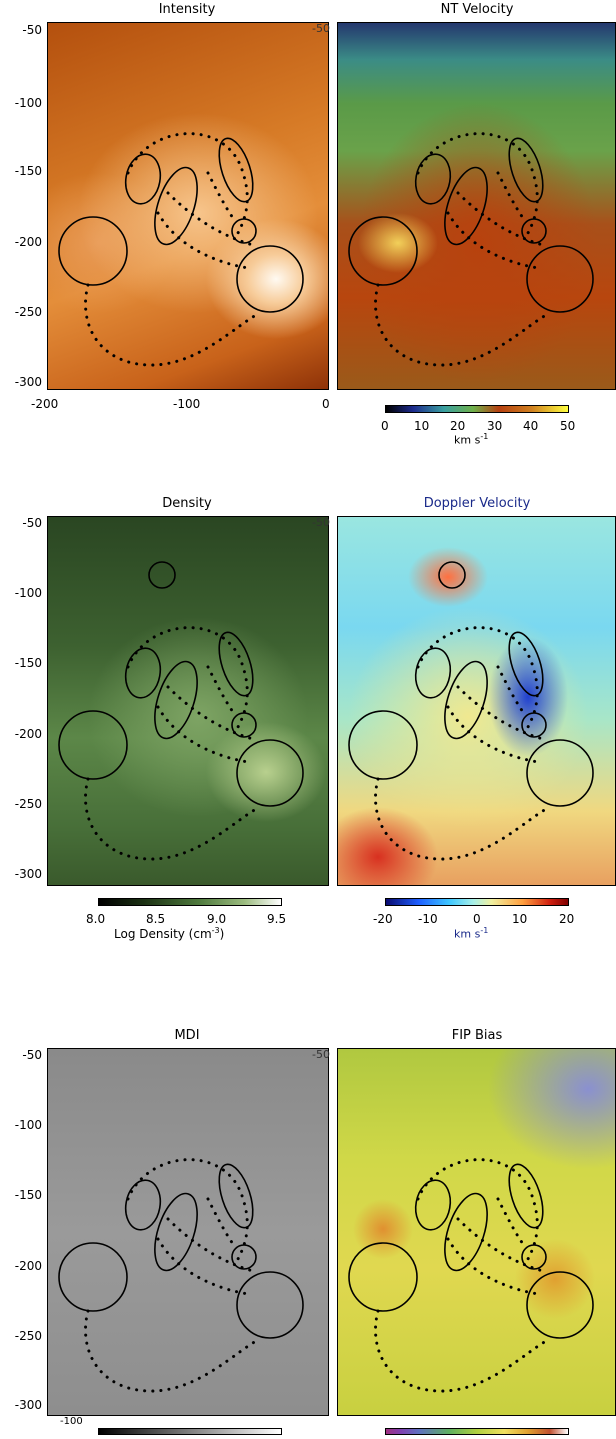 The height and width of the screenshot is (1439, 616). What do you see at coordinates (422, 426) in the screenshot?
I see `nt-cbar-tick: 10` at bounding box center [422, 426].